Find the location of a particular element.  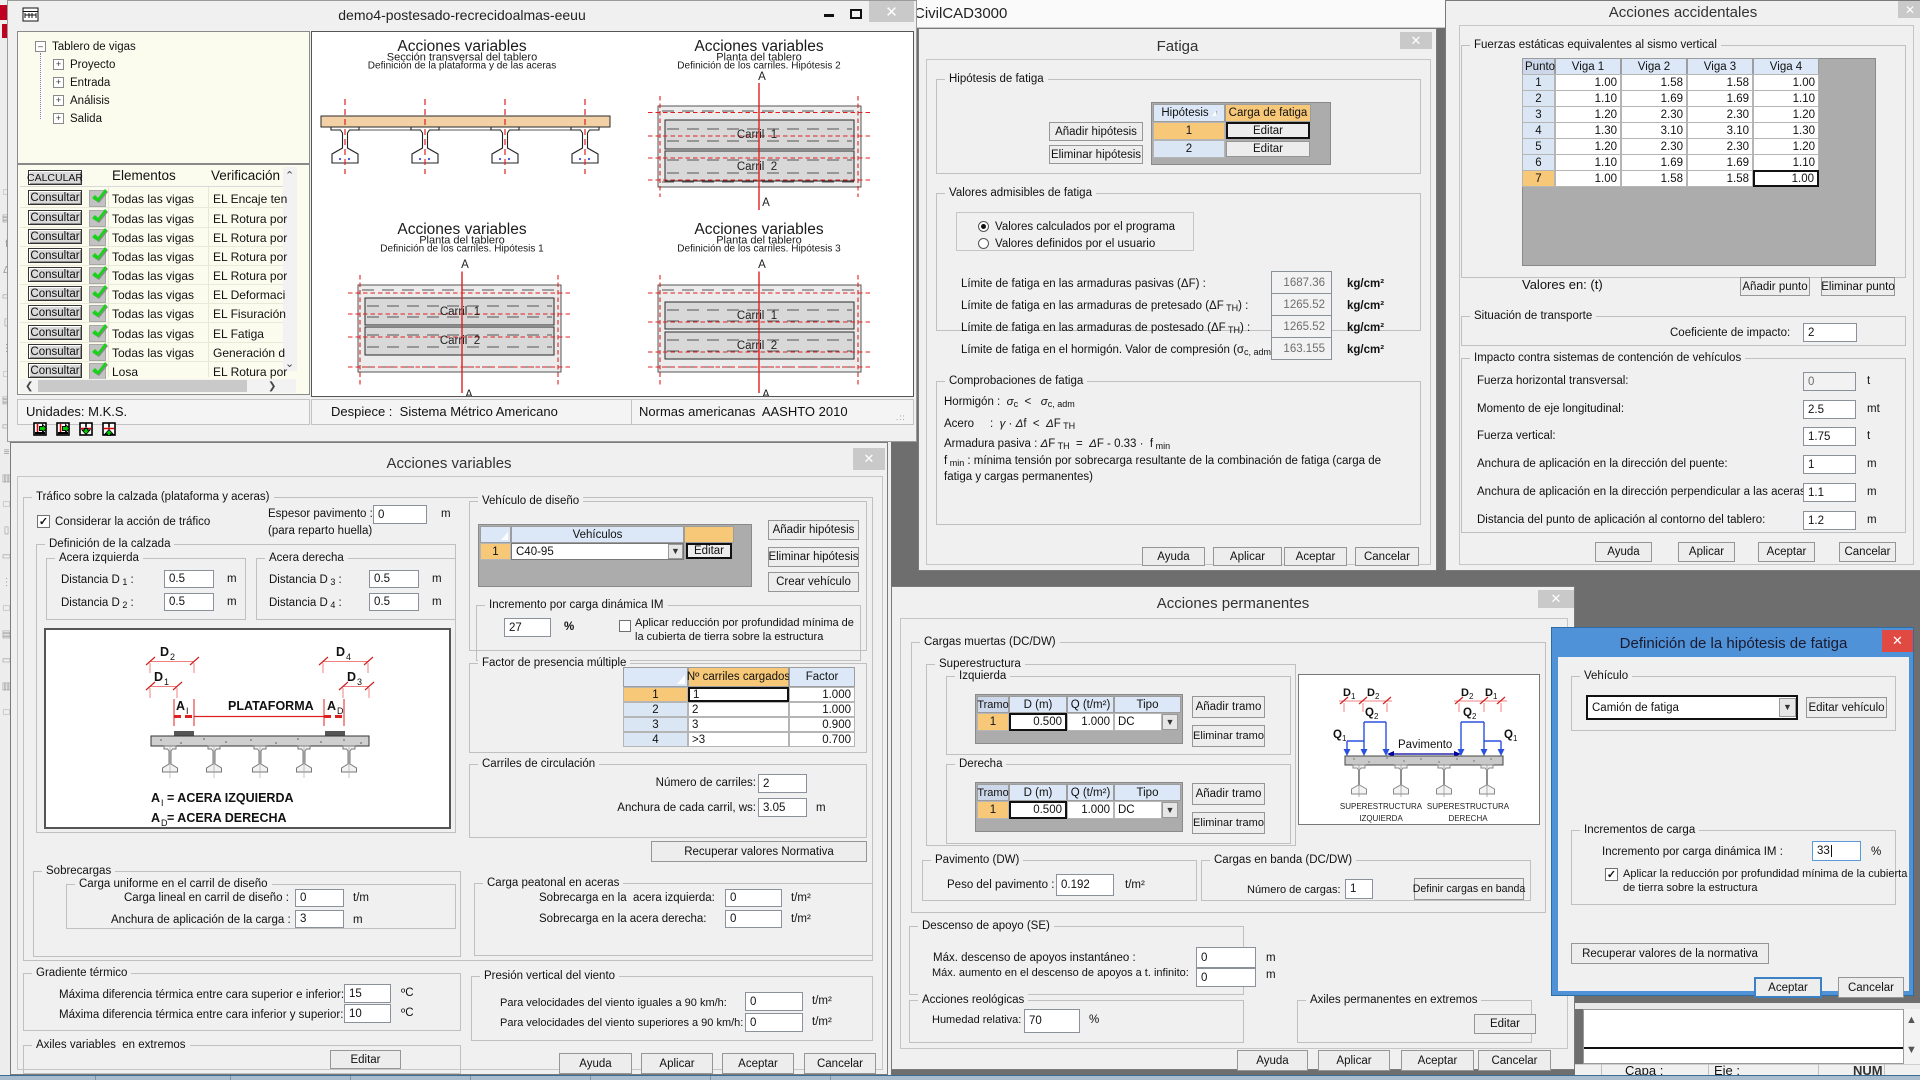

svg-text: DERECHA is located at coordinates (1468, 818).